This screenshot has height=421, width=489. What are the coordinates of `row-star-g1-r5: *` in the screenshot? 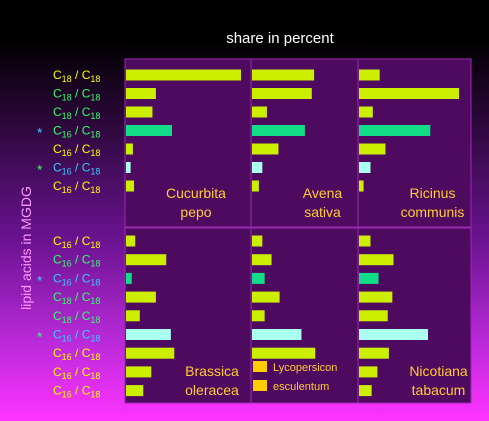 It's located at (40, 337).